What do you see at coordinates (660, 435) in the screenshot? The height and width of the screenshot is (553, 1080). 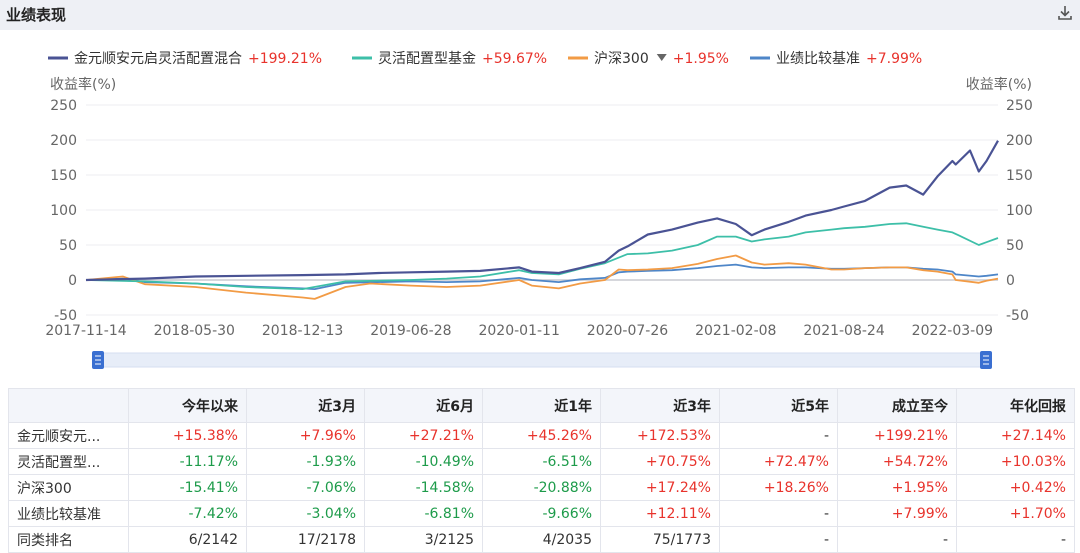 I see `table-cell: +172.53%` at bounding box center [660, 435].